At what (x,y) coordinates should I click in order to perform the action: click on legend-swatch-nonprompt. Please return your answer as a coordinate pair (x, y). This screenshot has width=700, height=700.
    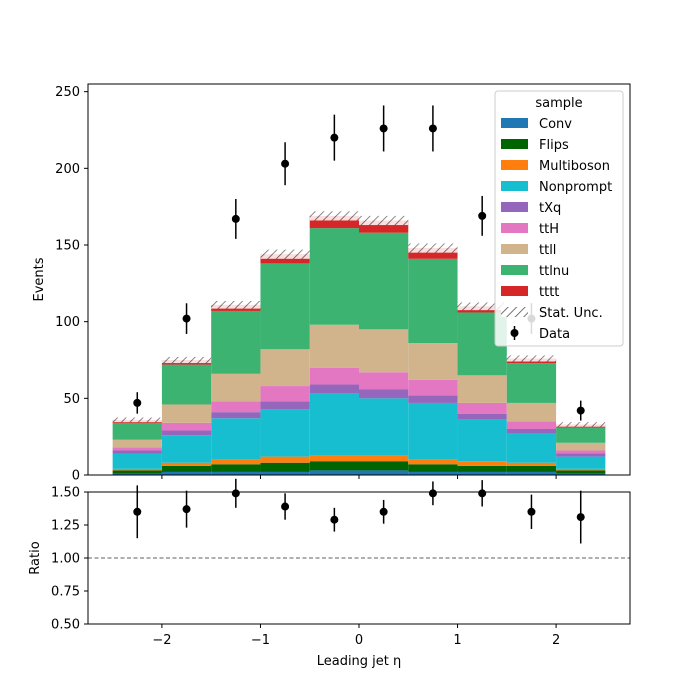
    Looking at the image, I should click on (514, 186).